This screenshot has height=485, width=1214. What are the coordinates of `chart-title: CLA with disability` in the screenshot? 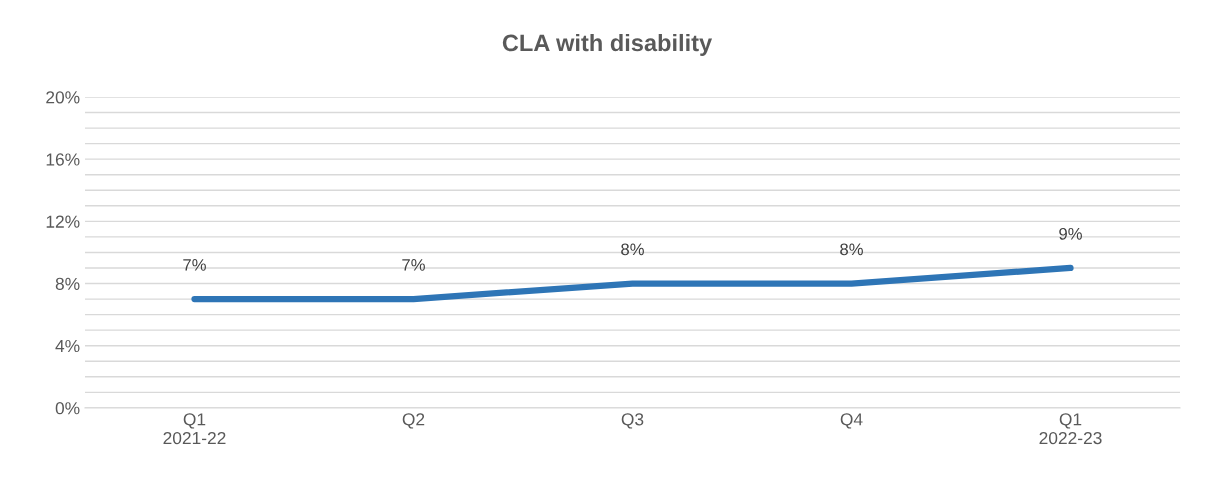 It's located at (607, 44).